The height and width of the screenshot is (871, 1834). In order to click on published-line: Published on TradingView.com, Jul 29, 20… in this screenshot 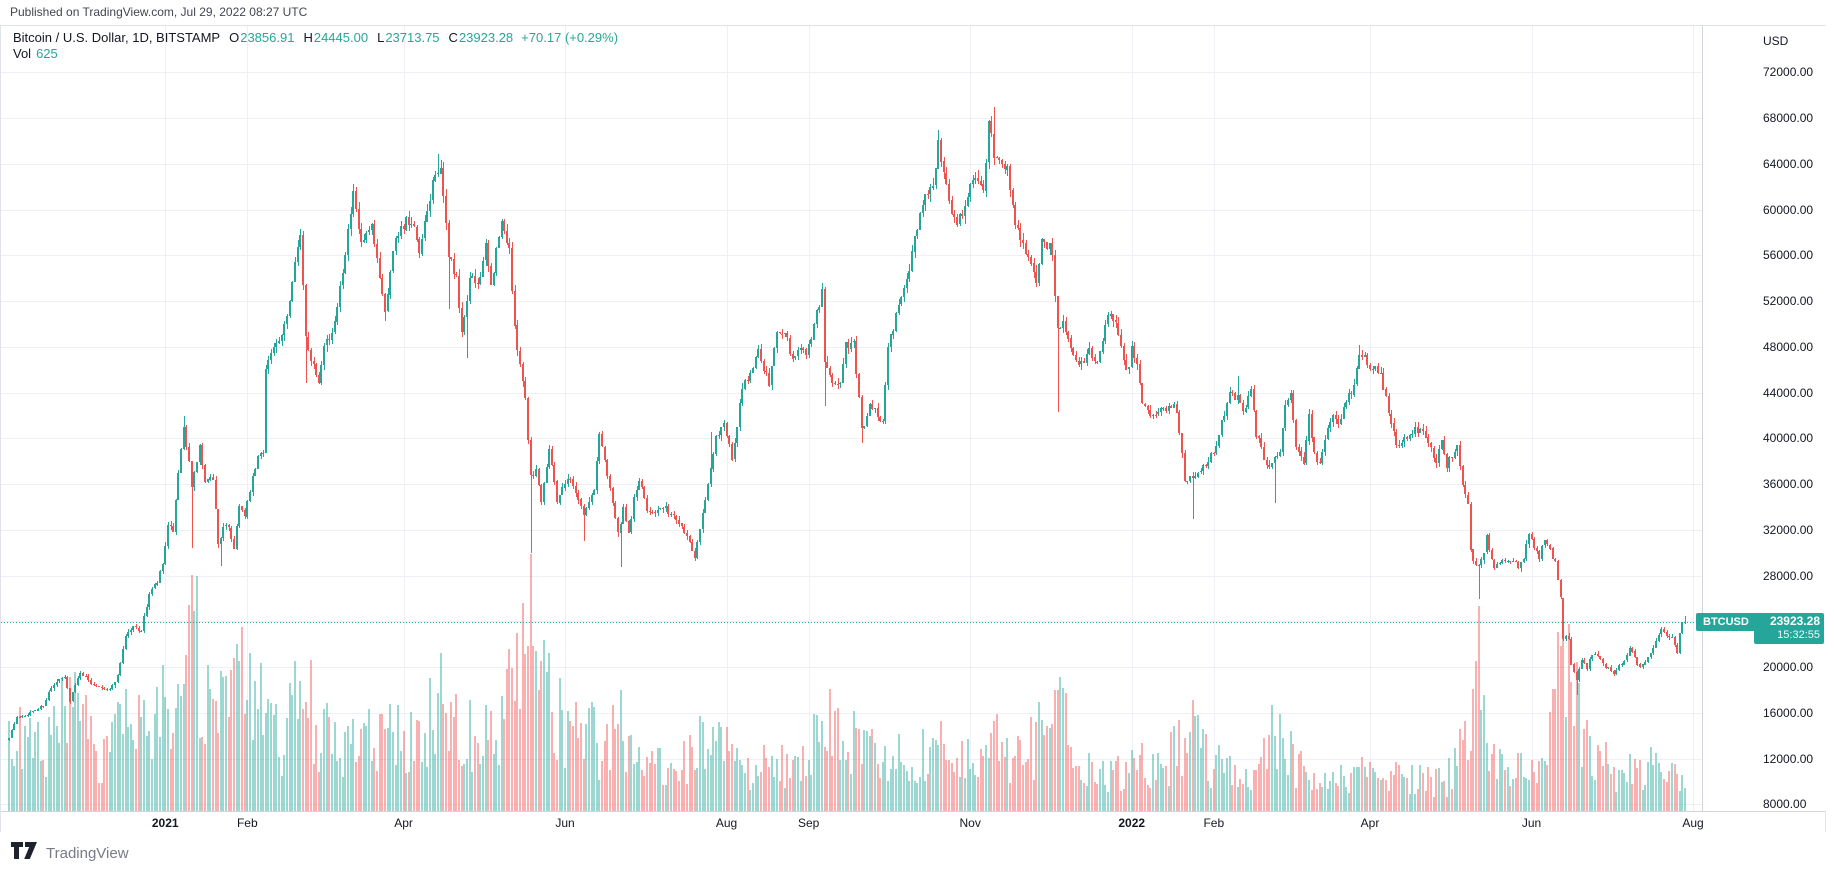, I will do `click(159, 12)`.